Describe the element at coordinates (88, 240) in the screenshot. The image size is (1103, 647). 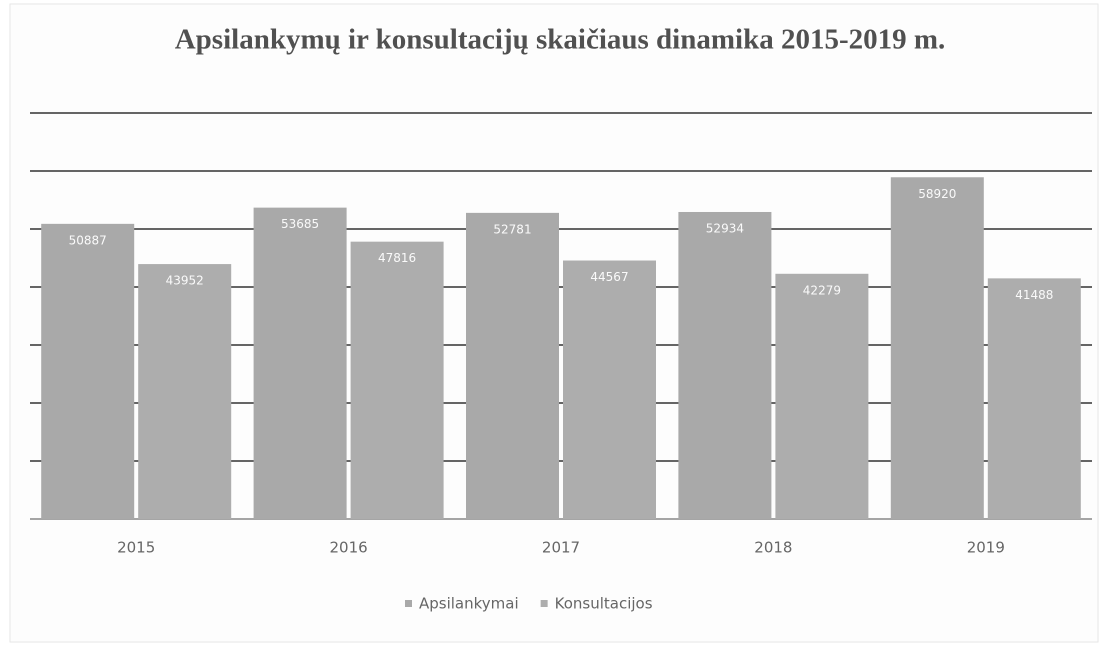
I see `data-label: 50887` at that location.